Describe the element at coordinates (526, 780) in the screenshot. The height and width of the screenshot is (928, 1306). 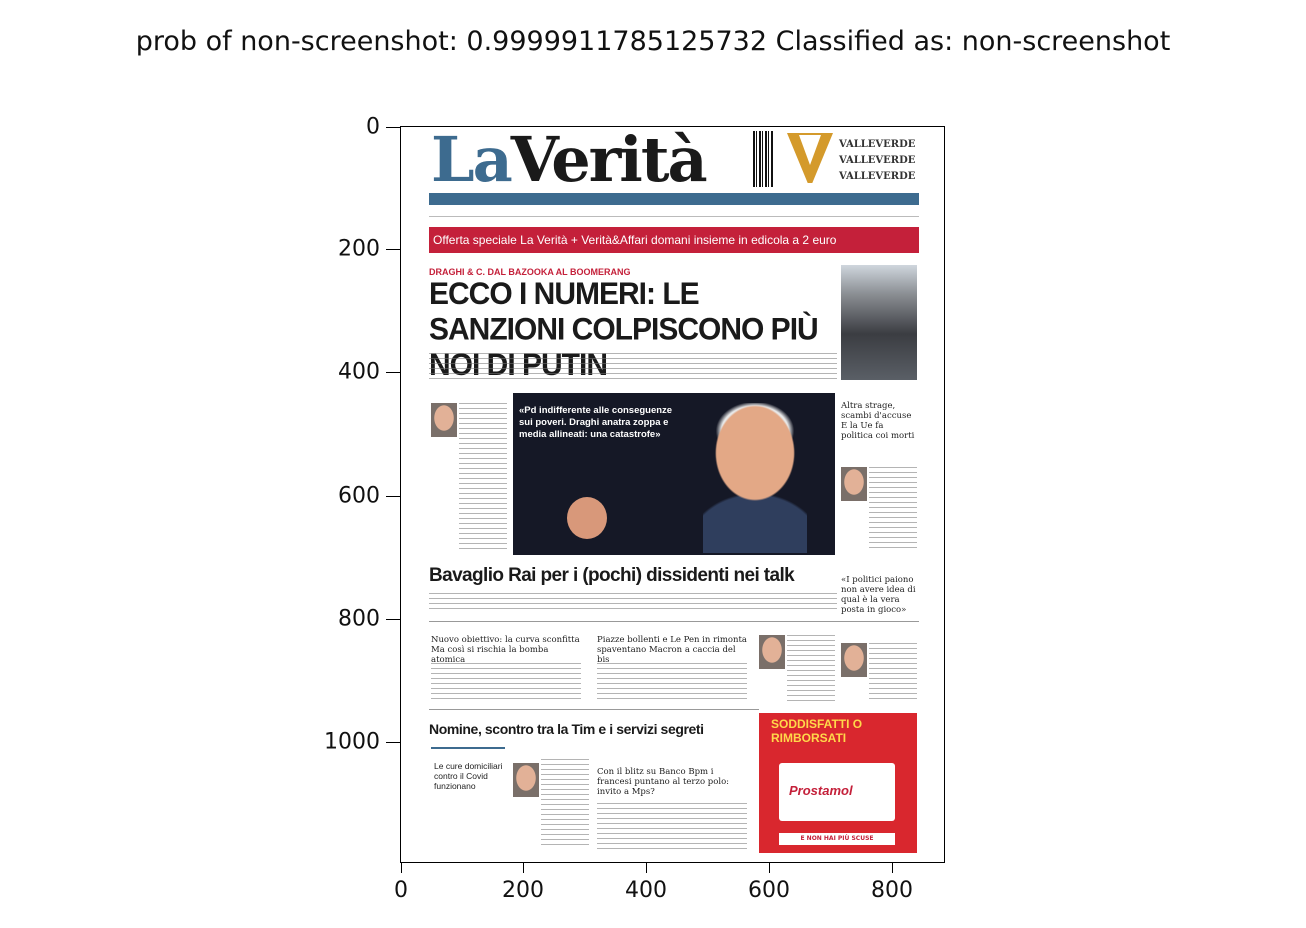
I see `tim-face` at that location.